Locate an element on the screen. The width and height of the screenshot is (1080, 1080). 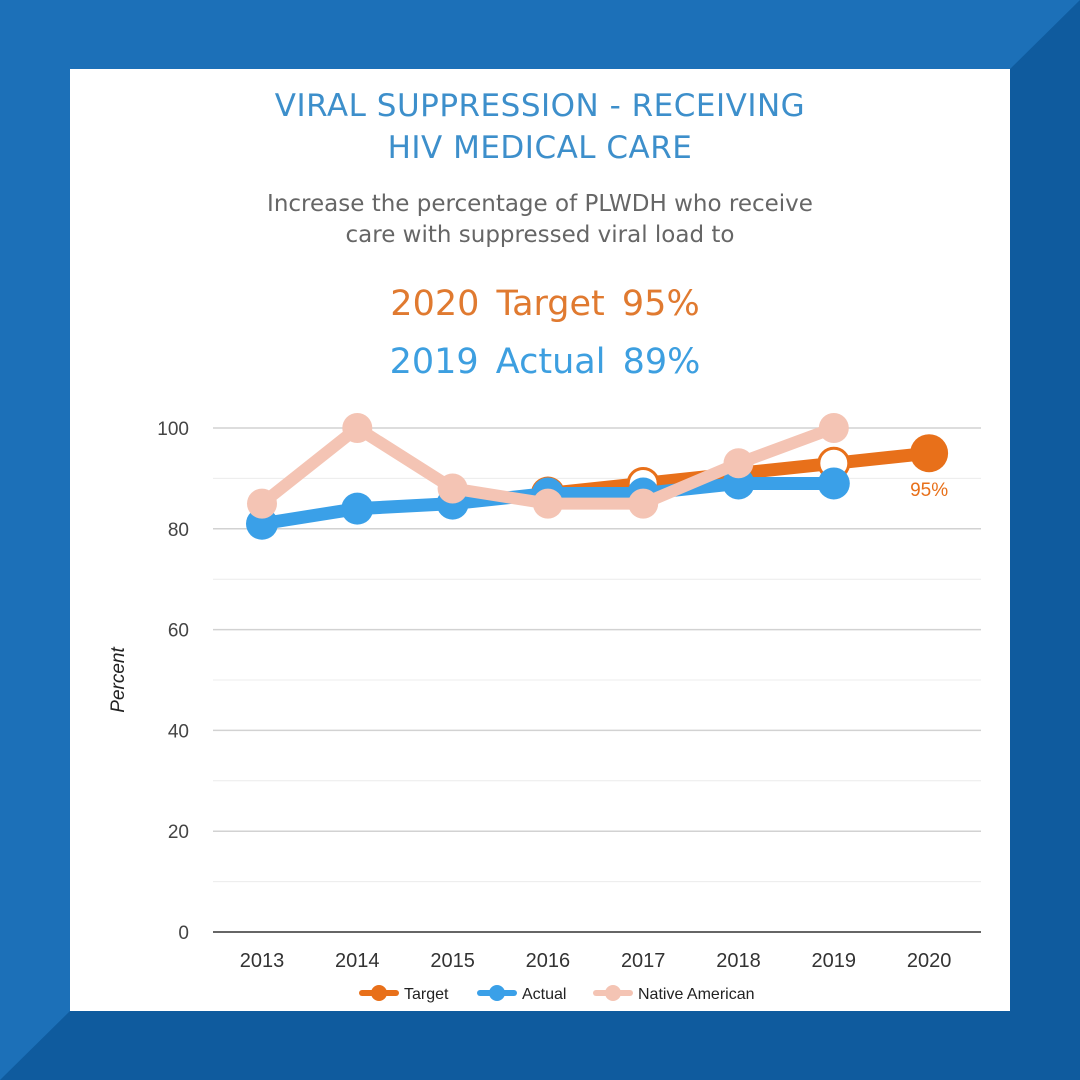
target-data-point is located at coordinates (929, 453).